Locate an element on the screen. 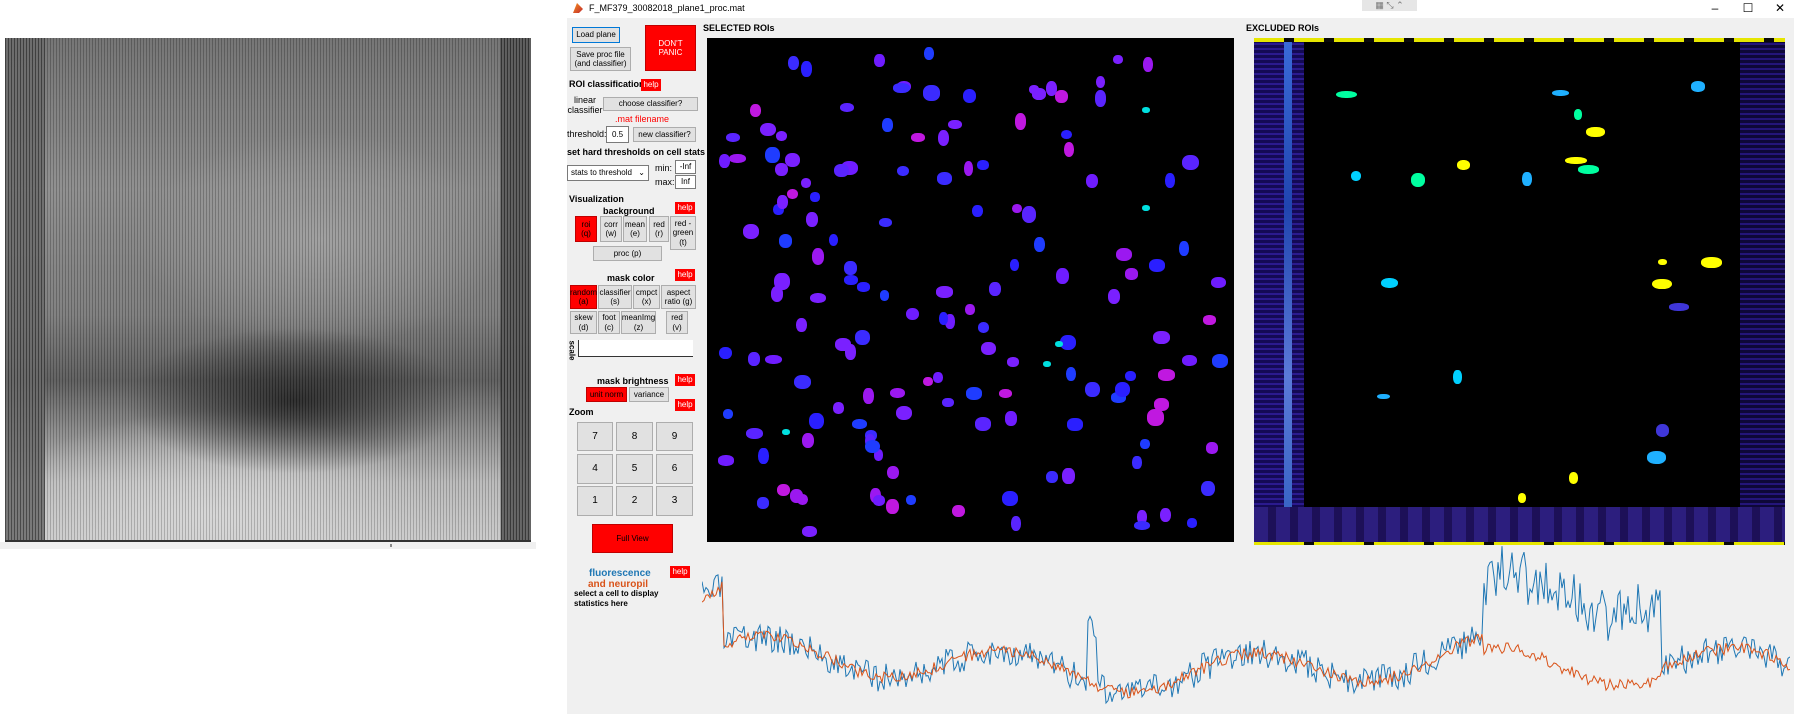 The image size is (1794, 714). load-plane-button: Load plane is located at coordinates (596, 35).